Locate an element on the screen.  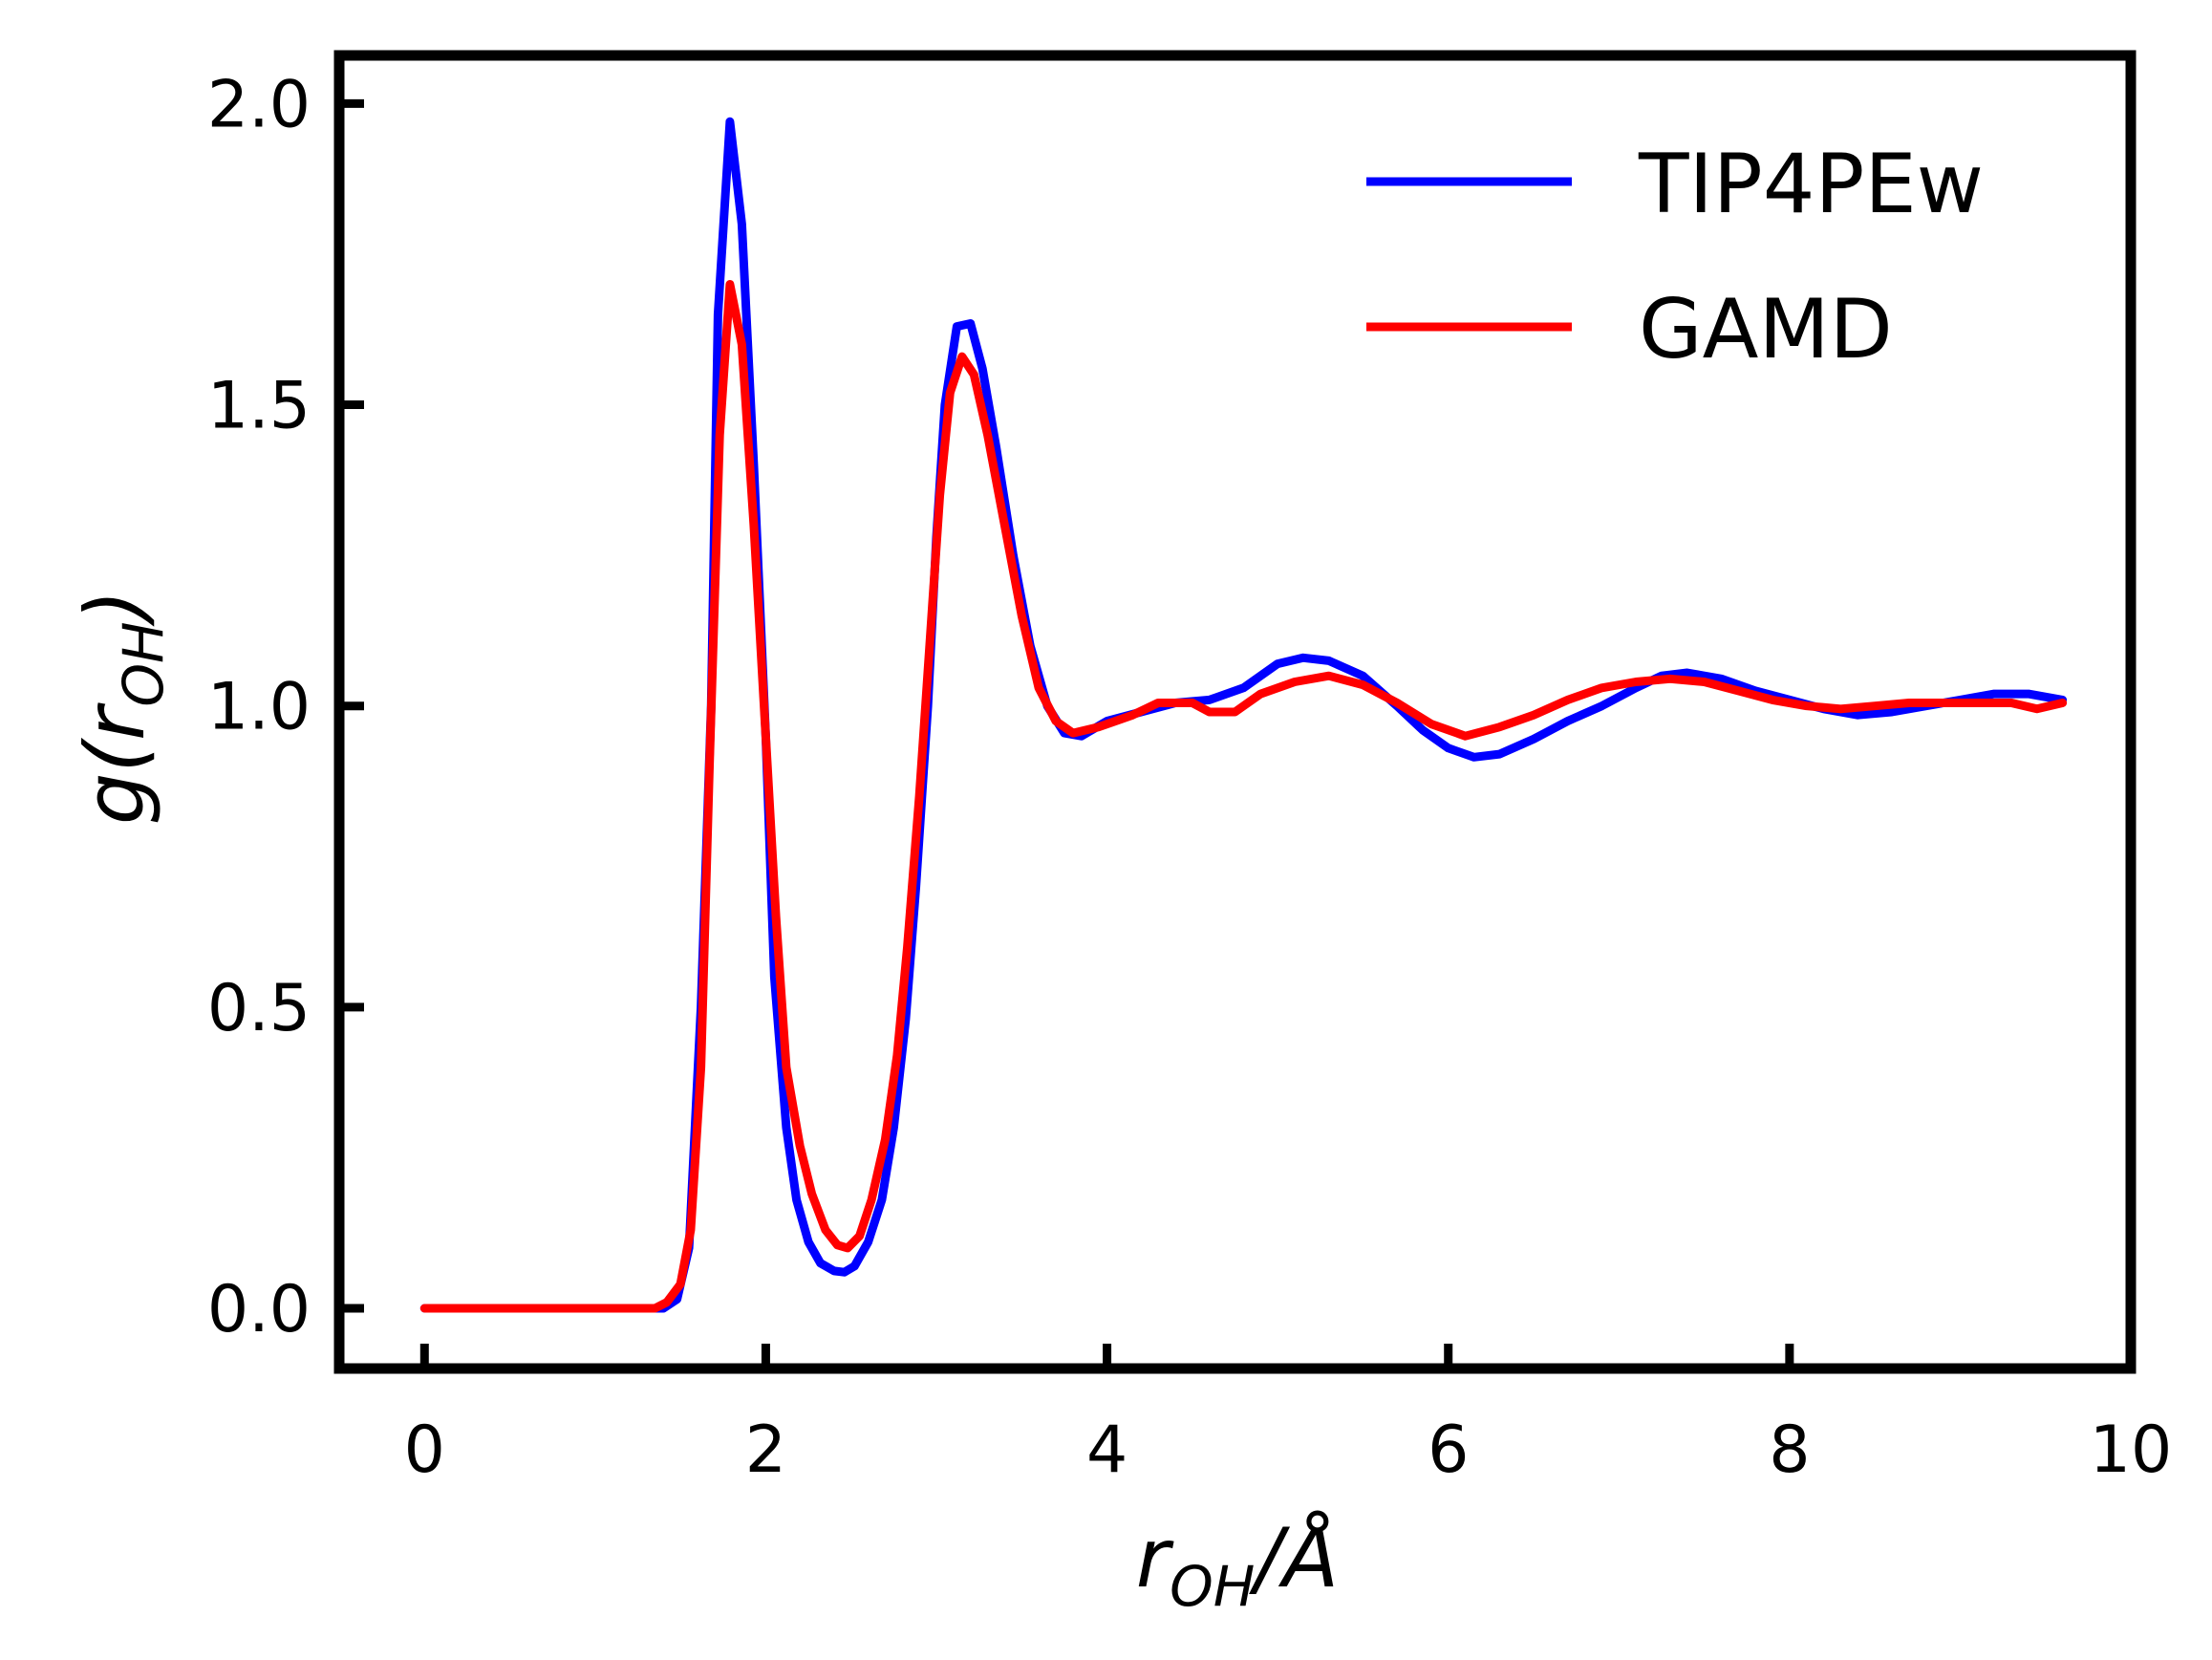
y-tick-label: 1.0 is located at coordinates (259, 708).